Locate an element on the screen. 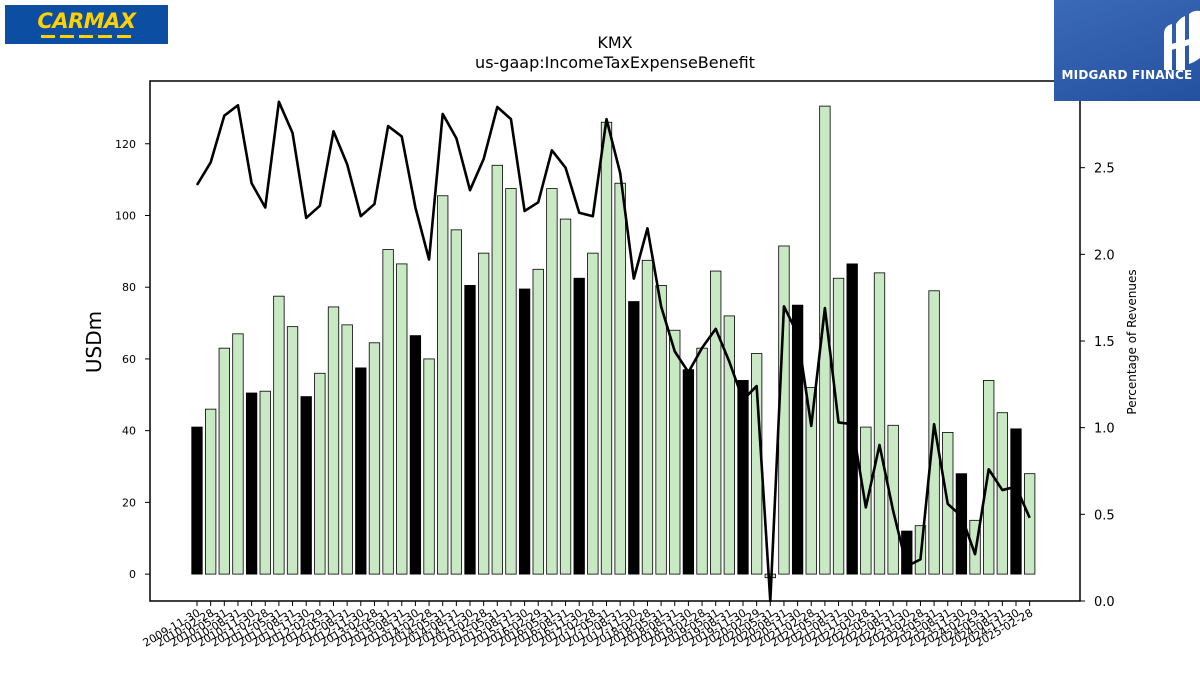 The image size is (1200, 675). chart-subtitle: us-gaap:IncomeTaxExpenseBenefit is located at coordinates (615, 62).